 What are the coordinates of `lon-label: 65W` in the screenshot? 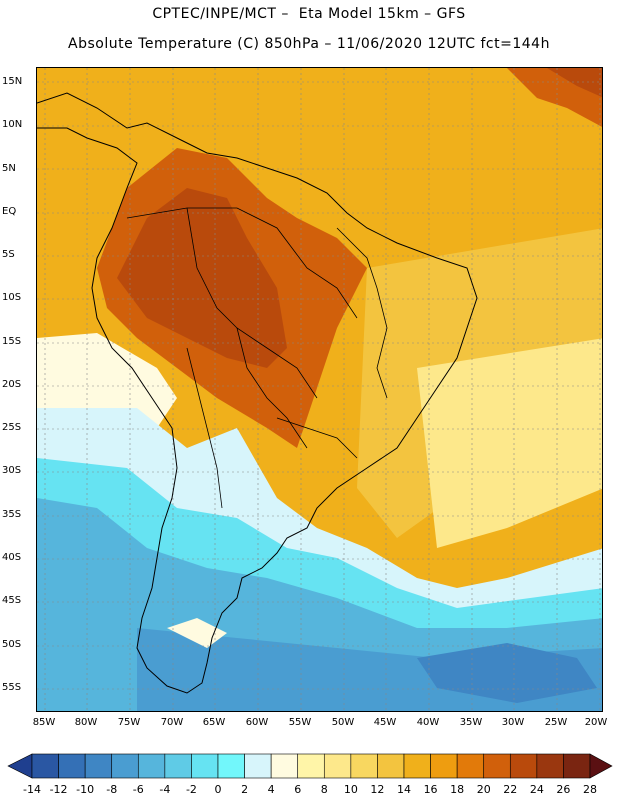 It's located at (214, 722).